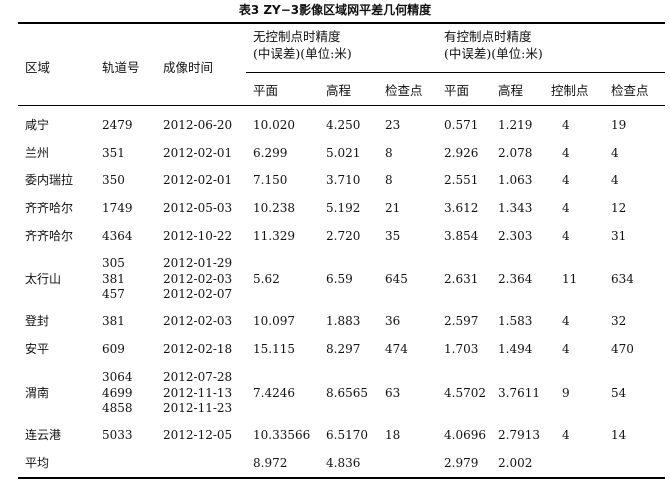 The image size is (670, 481). I want to click on header-elevation: 高程, so click(339, 90).